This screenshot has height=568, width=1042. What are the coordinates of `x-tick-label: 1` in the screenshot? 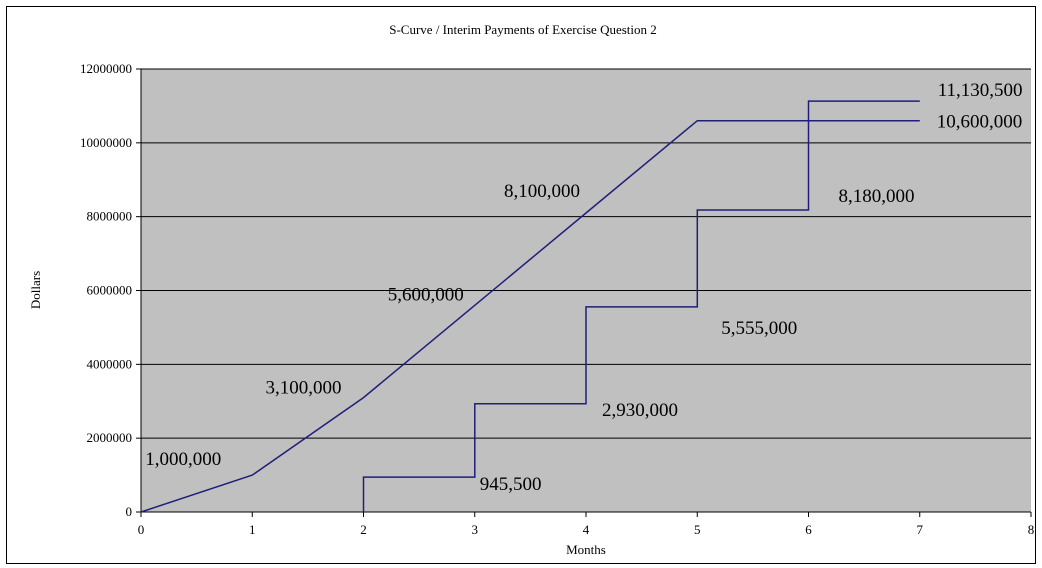 It's located at (252, 529).